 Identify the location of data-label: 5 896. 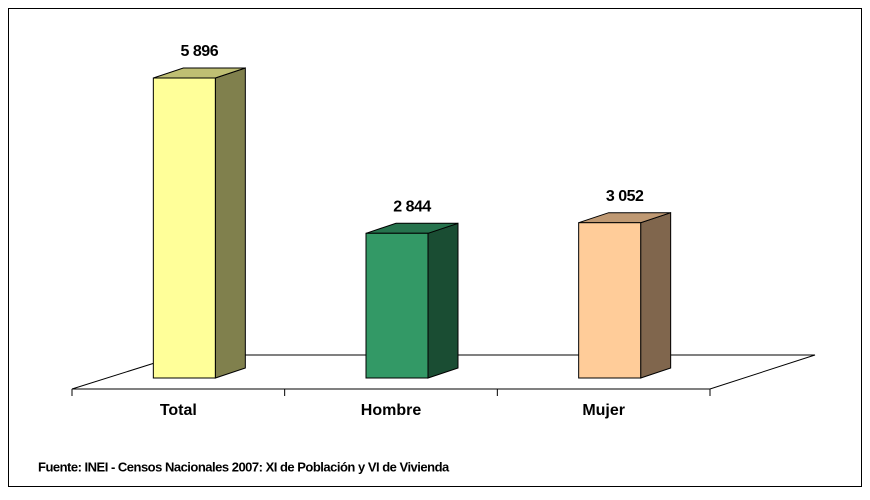
(200, 51).